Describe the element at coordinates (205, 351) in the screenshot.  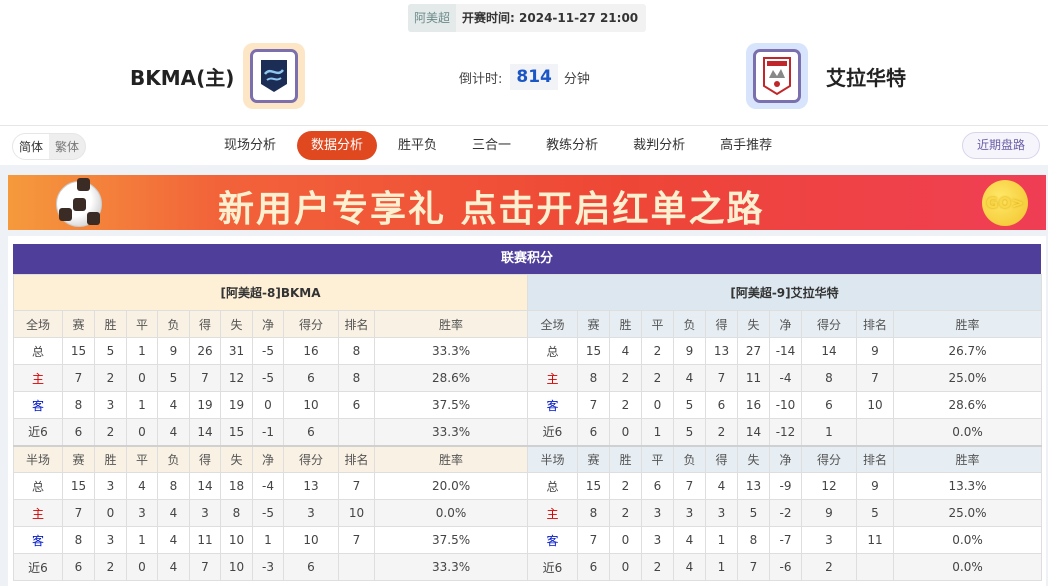
I see `stat-cell: 26` at that location.